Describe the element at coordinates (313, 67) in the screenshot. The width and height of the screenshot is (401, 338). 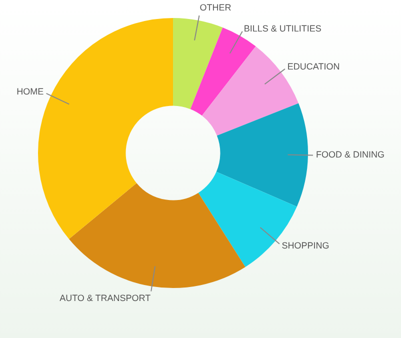
I see `slice-label: EDUCATION` at that location.